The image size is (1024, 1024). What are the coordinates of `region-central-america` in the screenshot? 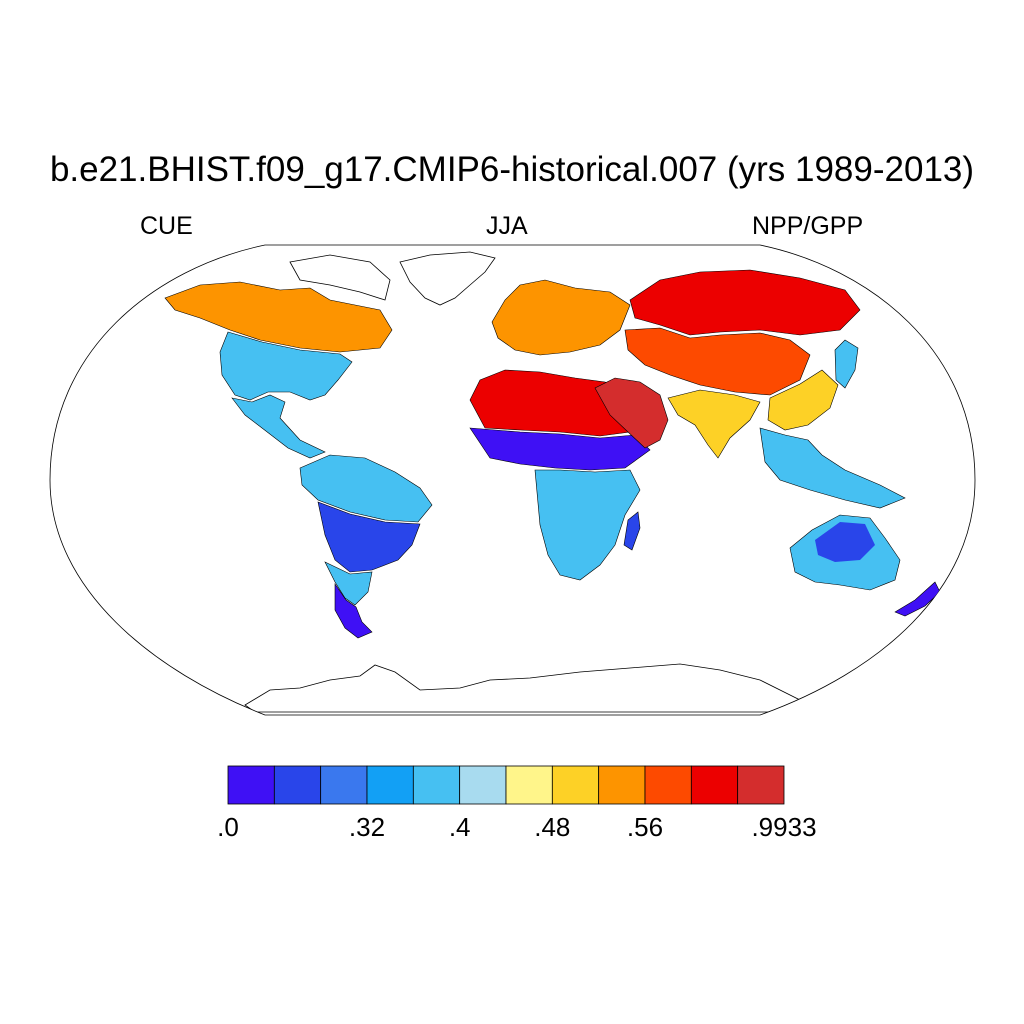 It's located at (278, 426).